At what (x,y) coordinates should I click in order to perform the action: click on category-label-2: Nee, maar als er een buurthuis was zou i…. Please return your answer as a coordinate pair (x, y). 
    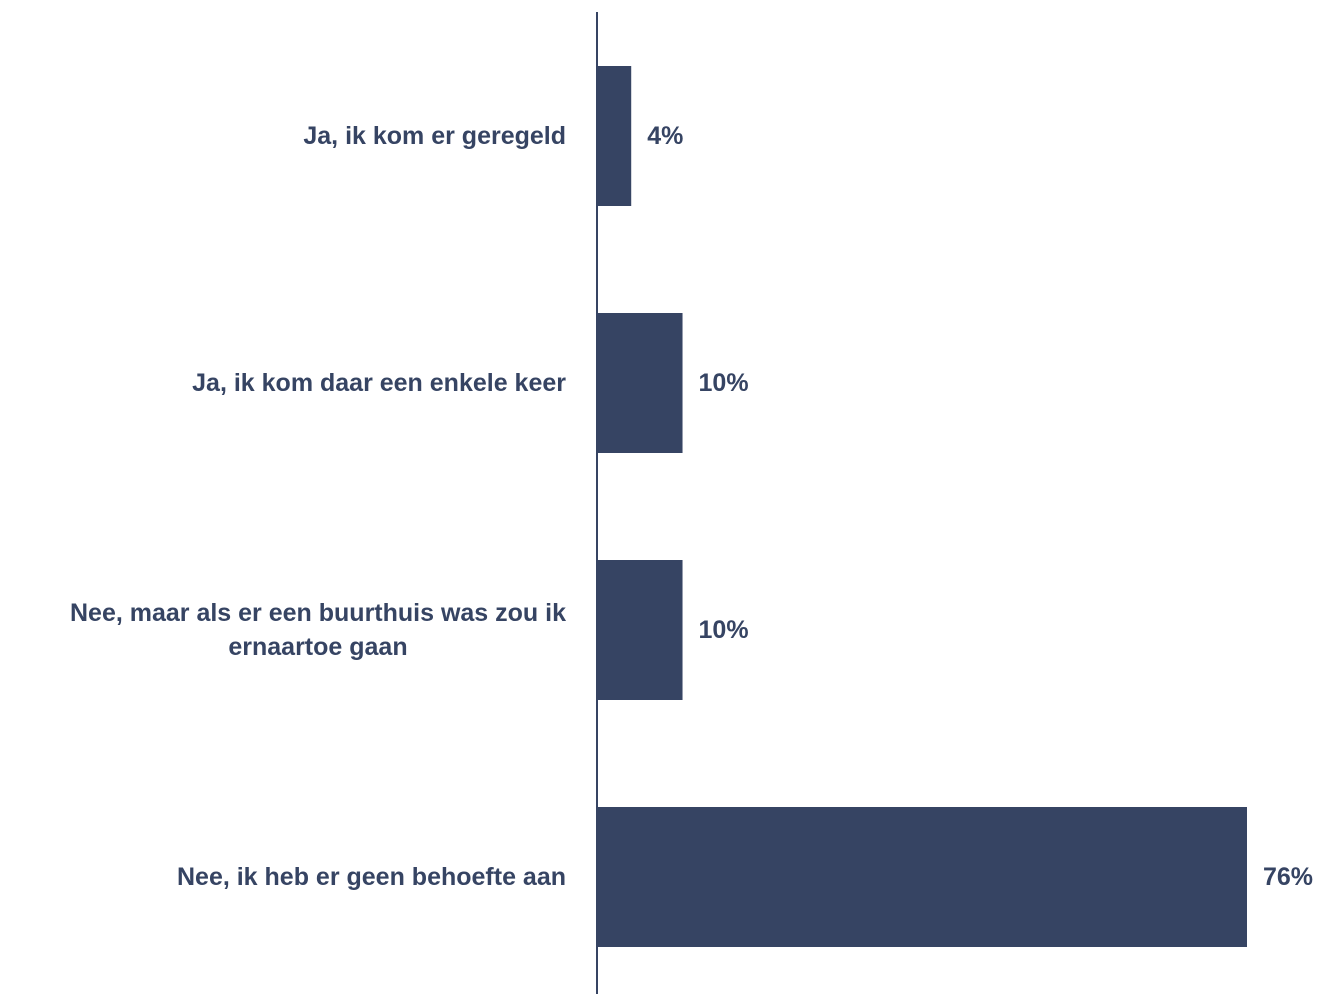
    Looking at the image, I should click on (318, 630).